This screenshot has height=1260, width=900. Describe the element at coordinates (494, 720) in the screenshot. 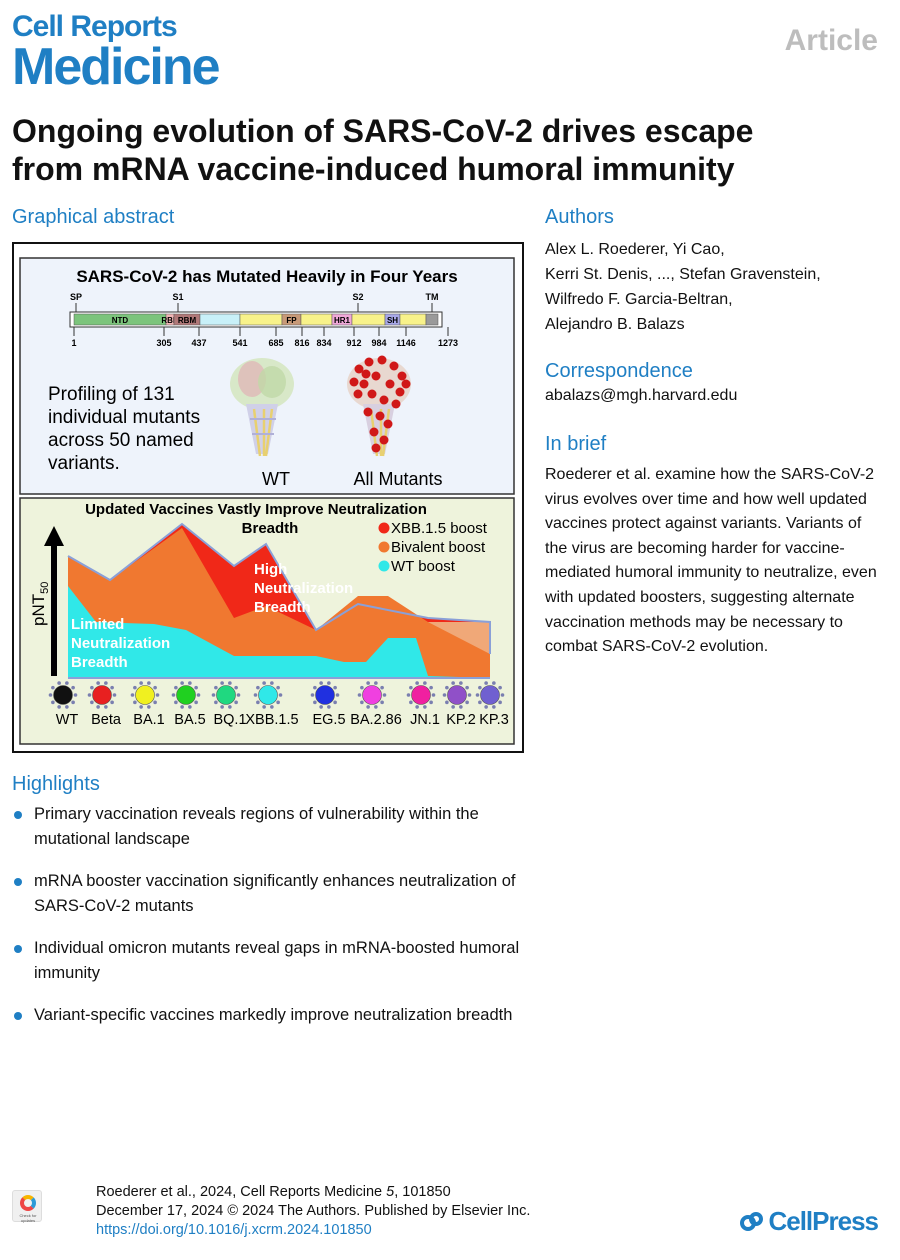

I see `variant-label: KP.3` at that location.